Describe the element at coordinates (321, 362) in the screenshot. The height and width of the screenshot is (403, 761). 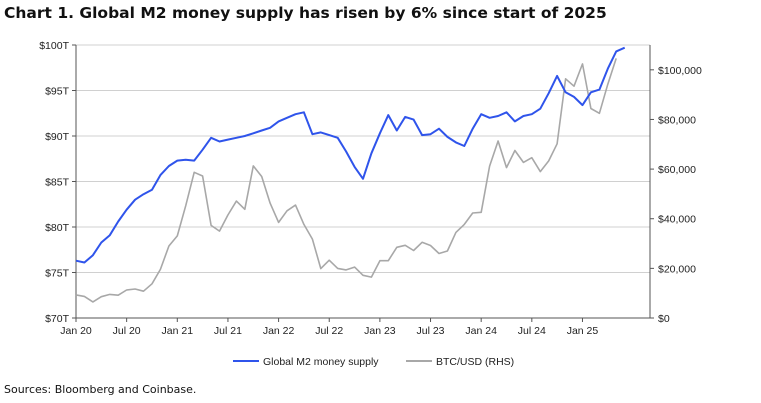
I see `legend-global-m2-label: Global M2 money supply` at that location.